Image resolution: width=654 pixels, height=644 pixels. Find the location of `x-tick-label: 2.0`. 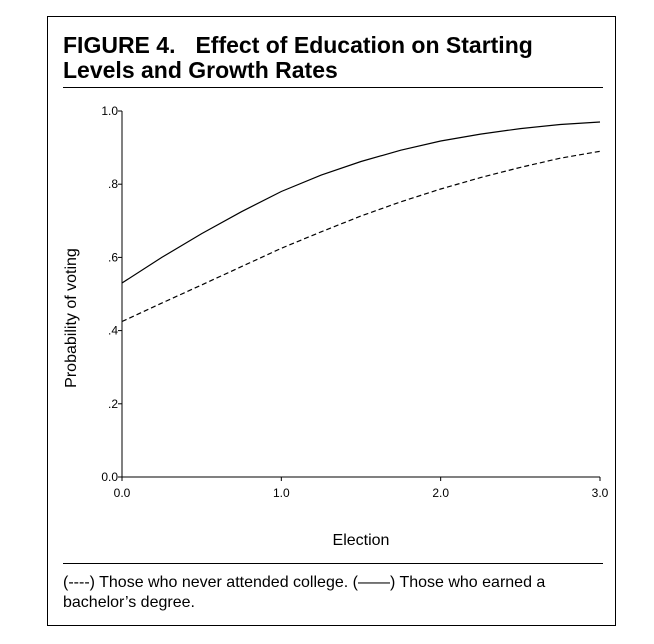

x-tick-label: 2.0 is located at coordinates (440, 493).